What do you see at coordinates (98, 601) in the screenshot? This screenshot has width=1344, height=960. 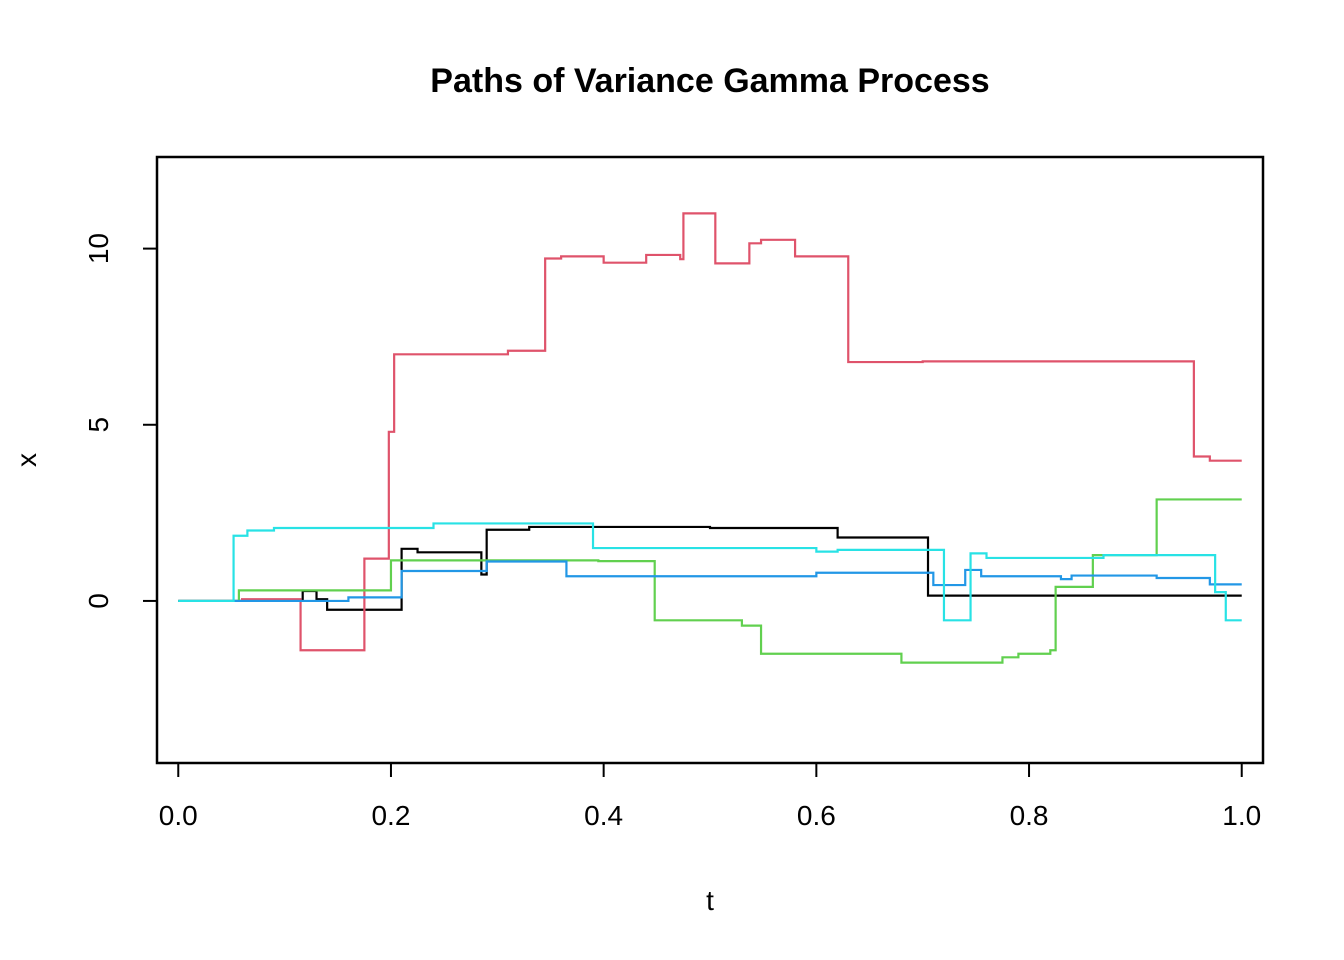 I see `y-tick-label: 0` at bounding box center [98, 601].